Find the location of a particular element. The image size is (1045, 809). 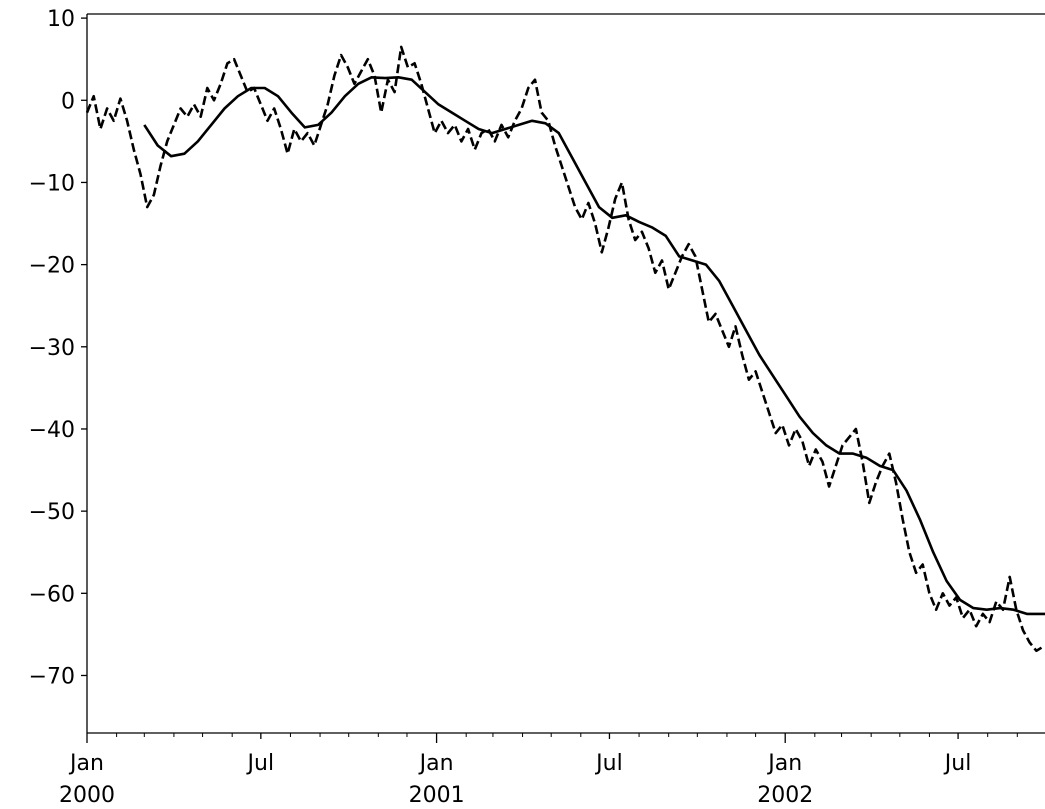

x-tick-year-label: 2001 is located at coordinates (437, 795).